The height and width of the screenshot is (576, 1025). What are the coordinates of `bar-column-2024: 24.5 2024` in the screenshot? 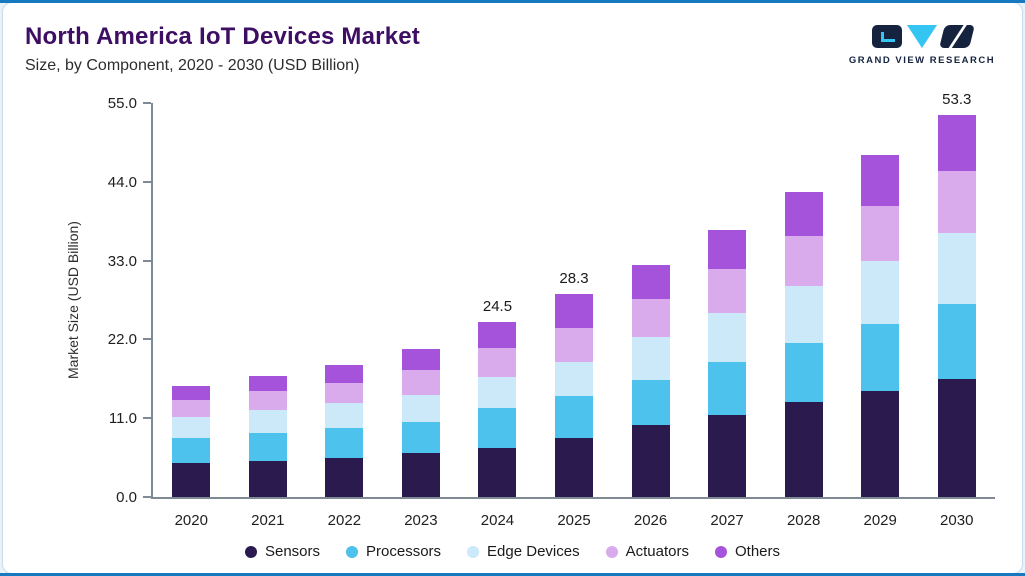 It's located at (497, 316).